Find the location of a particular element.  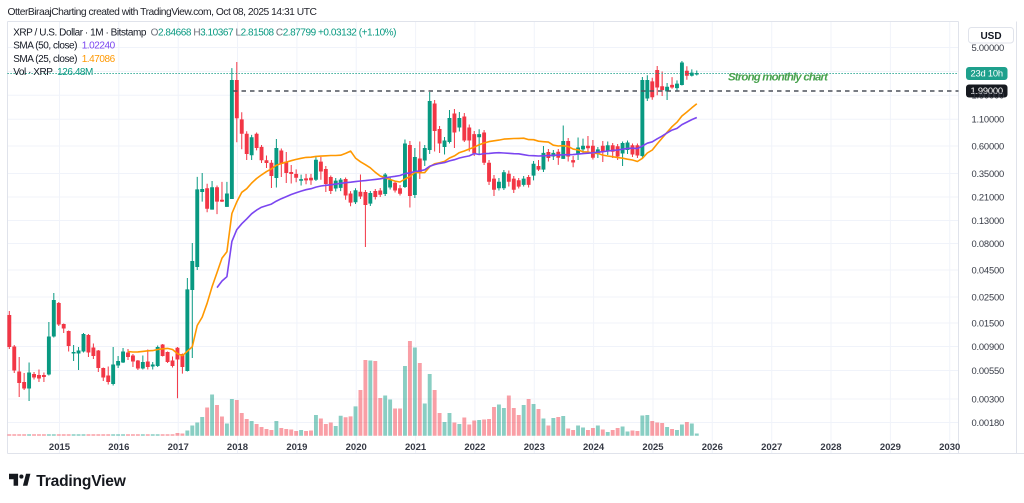

svg-text: 2029 is located at coordinates (890, 447).